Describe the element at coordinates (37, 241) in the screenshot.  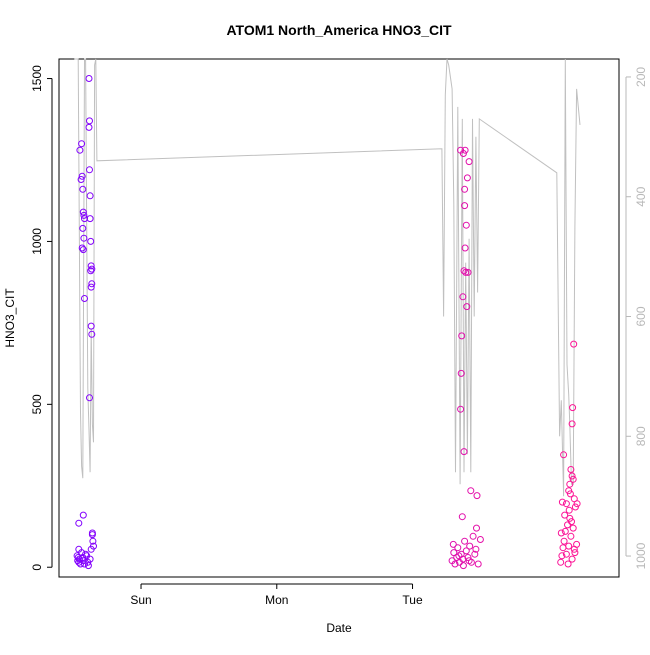
I see `y-tick-label: 1000` at that location.